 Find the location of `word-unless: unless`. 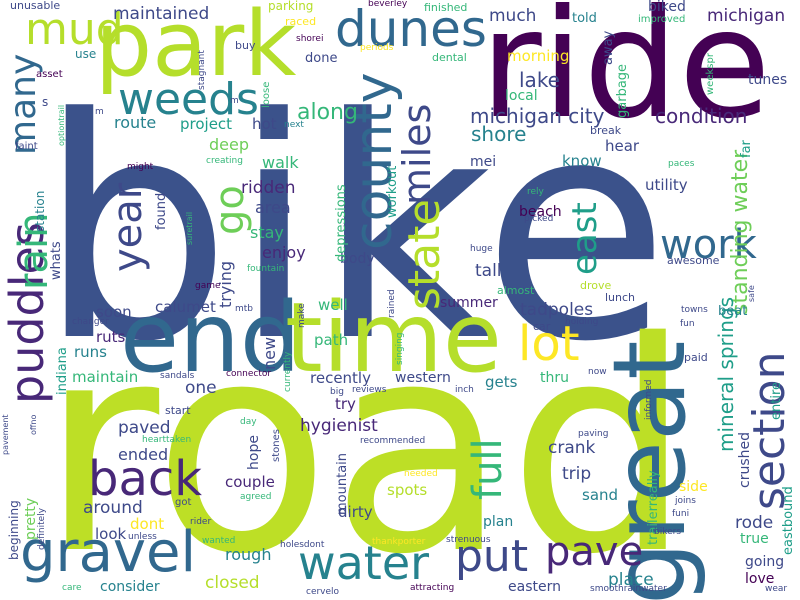

word-unless: unless is located at coordinates (142, 537).